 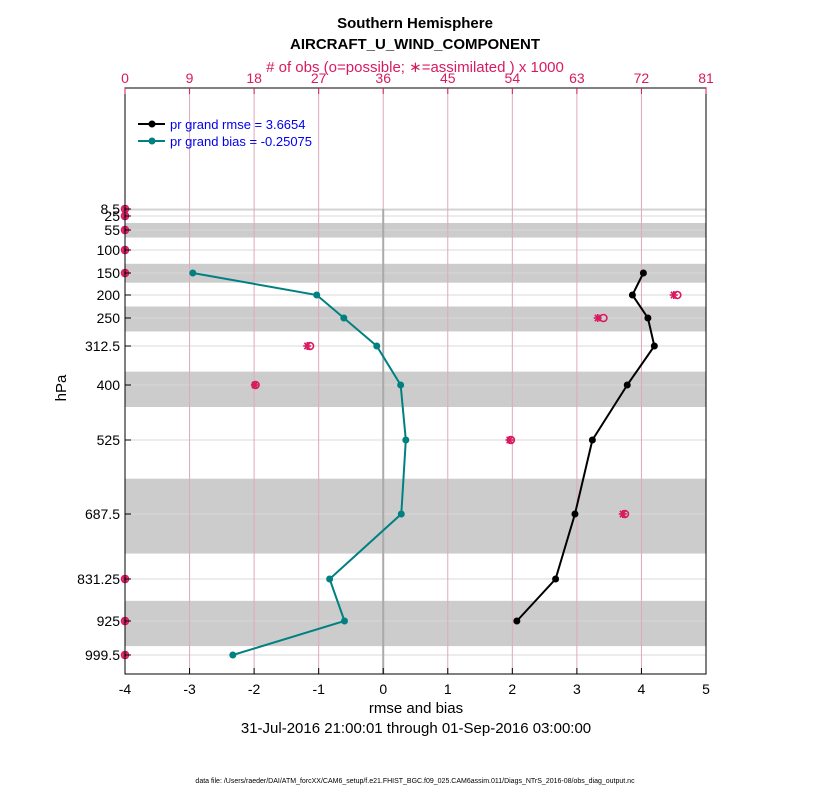 I want to click on y-tick-label: 312.5, so click(x=102, y=346).